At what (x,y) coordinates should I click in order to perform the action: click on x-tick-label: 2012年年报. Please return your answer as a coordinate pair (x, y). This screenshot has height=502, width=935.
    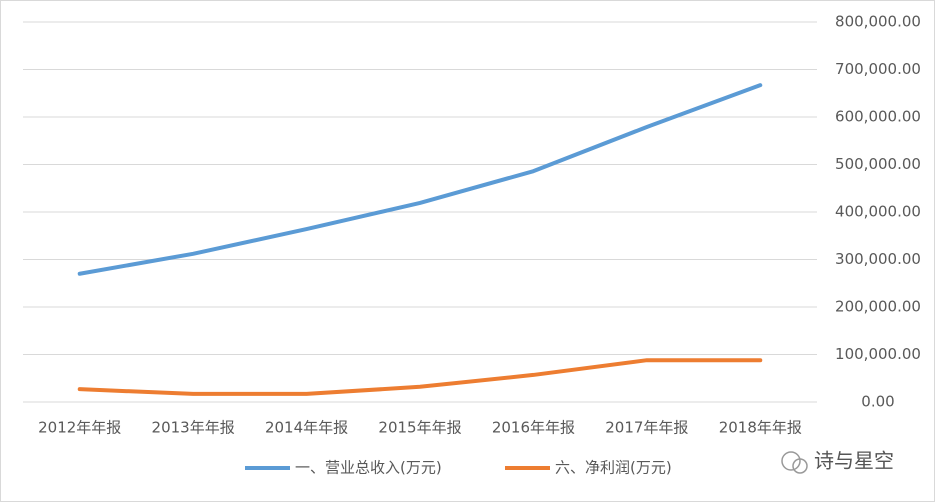
    Looking at the image, I should click on (79, 428).